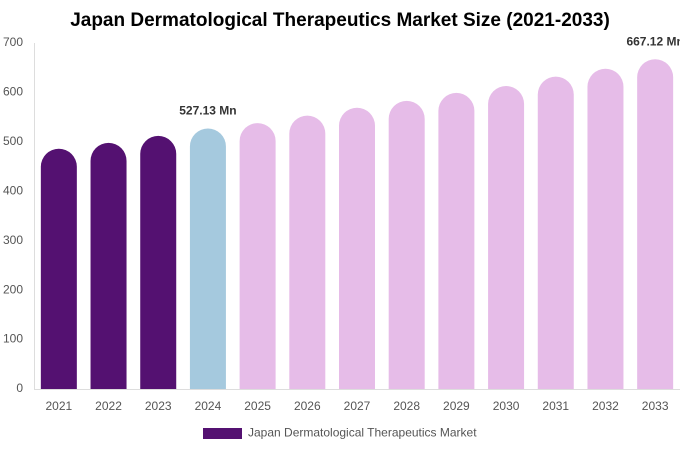  What do you see at coordinates (13, 42) in the screenshot?
I see `y-tick-label: 700` at bounding box center [13, 42].